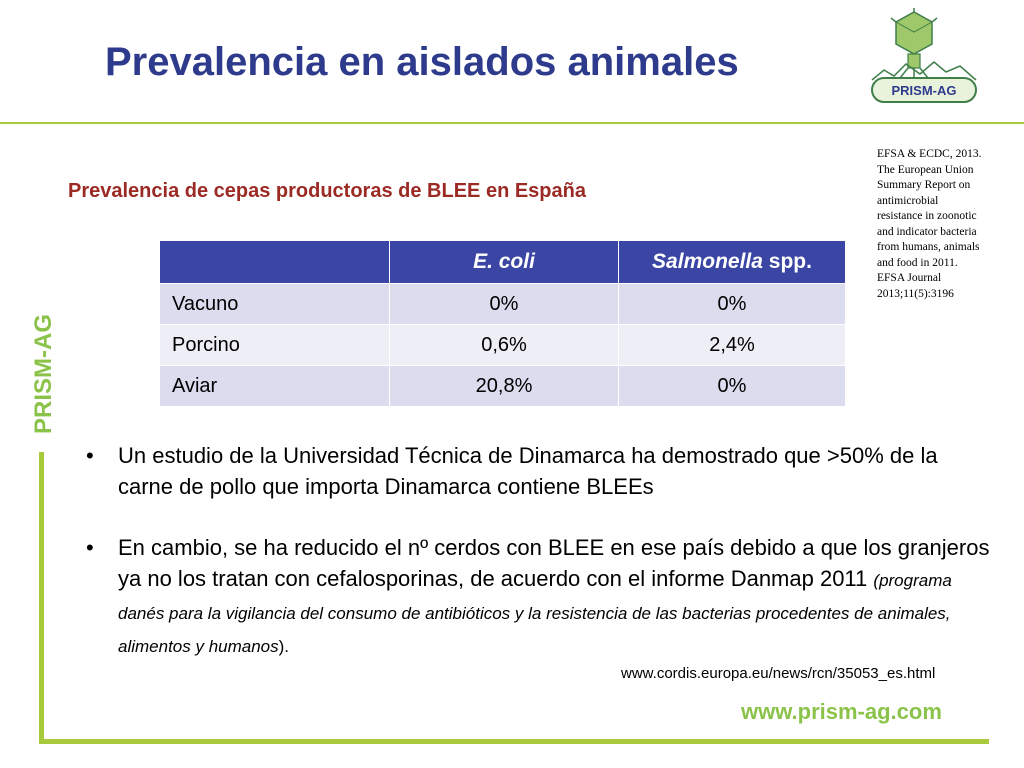 This screenshot has width=1024, height=768. What do you see at coordinates (924, 185) in the screenshot?
I see `citation-line: Summary Report on` at bounding box center [924, 185].